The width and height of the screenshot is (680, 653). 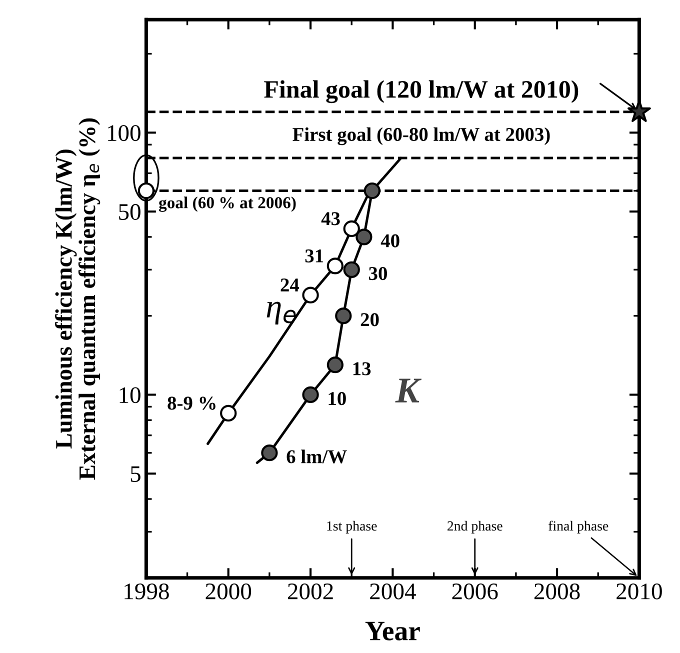 I want to click on data-label: 31, so click(x=314, y=255).